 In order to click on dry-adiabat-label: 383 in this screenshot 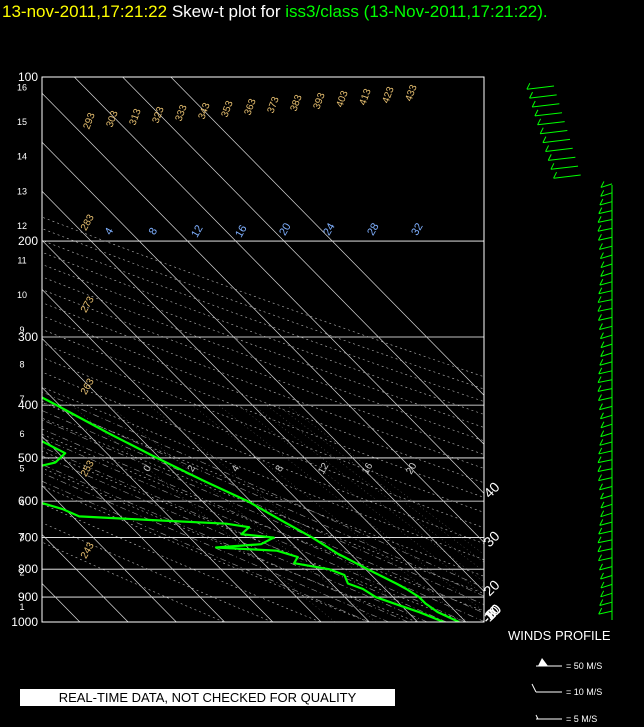, I will do `click(297, 103)`.